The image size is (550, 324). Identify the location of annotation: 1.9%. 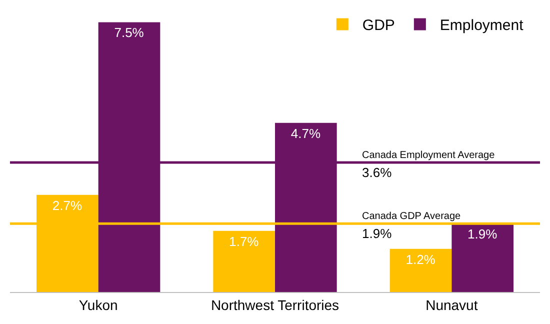
(377, 233).